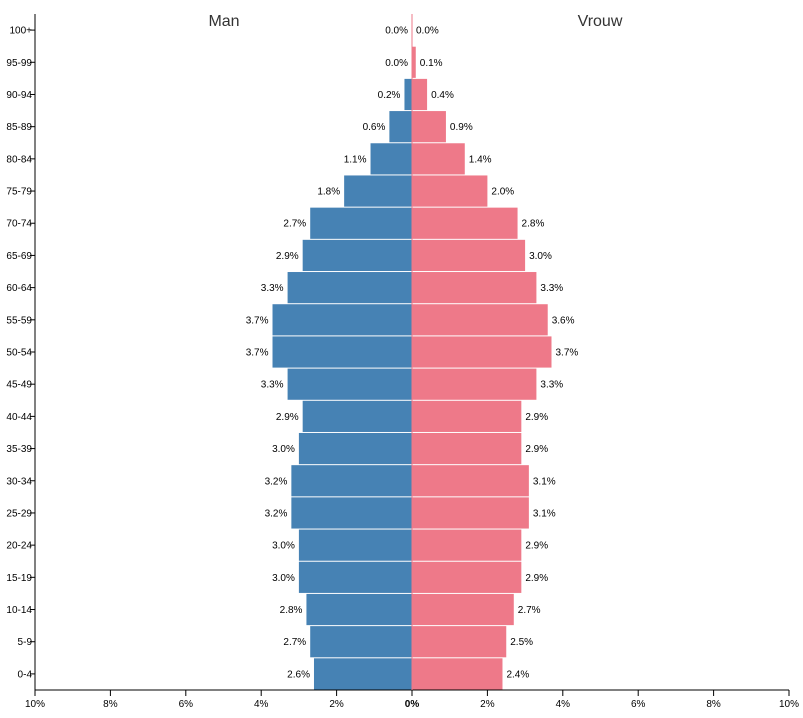  Describe the element at coordinates (223, 21) in the screenshot. I see `series-title-man: Man` at that location.